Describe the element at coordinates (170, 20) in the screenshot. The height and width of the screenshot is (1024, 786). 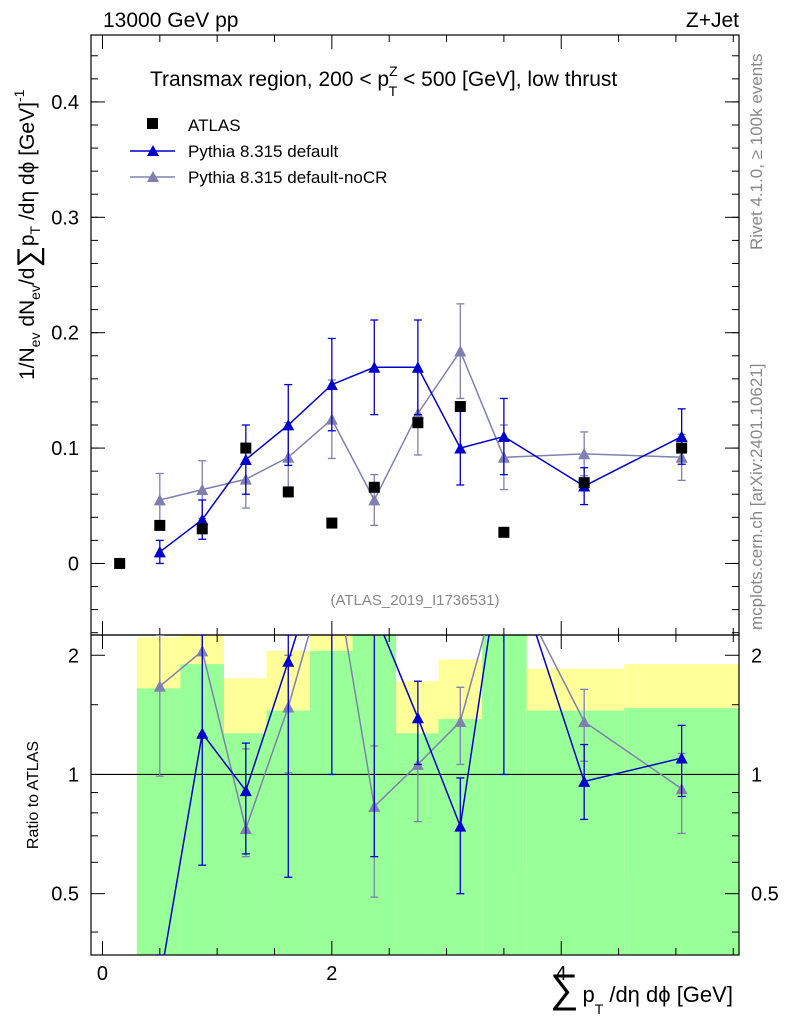
I see `header-left: 13000 GeV pp` at that location.